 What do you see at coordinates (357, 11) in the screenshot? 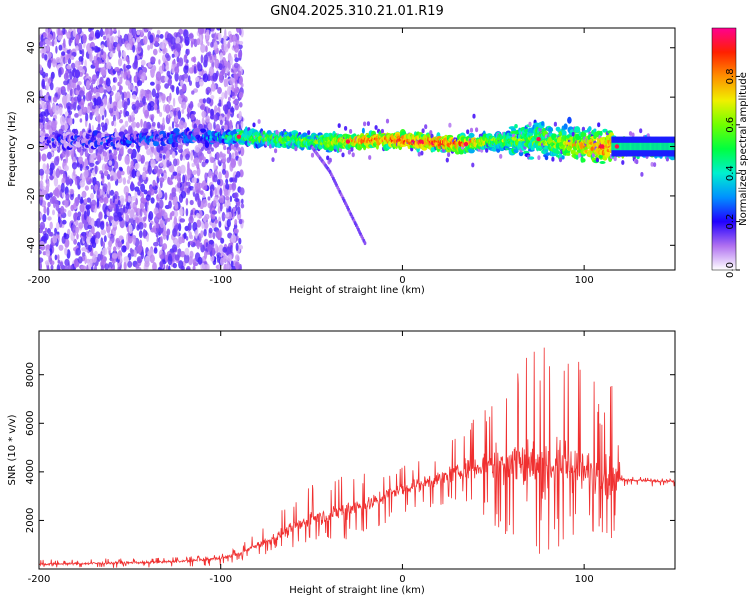
I see `chart-title: GN04.2025.310.21.01.R19` at bounding box center [357, 11].